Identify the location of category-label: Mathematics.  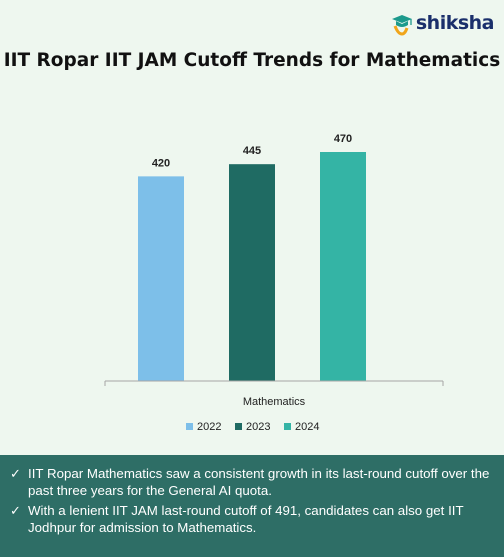
(274, 402).